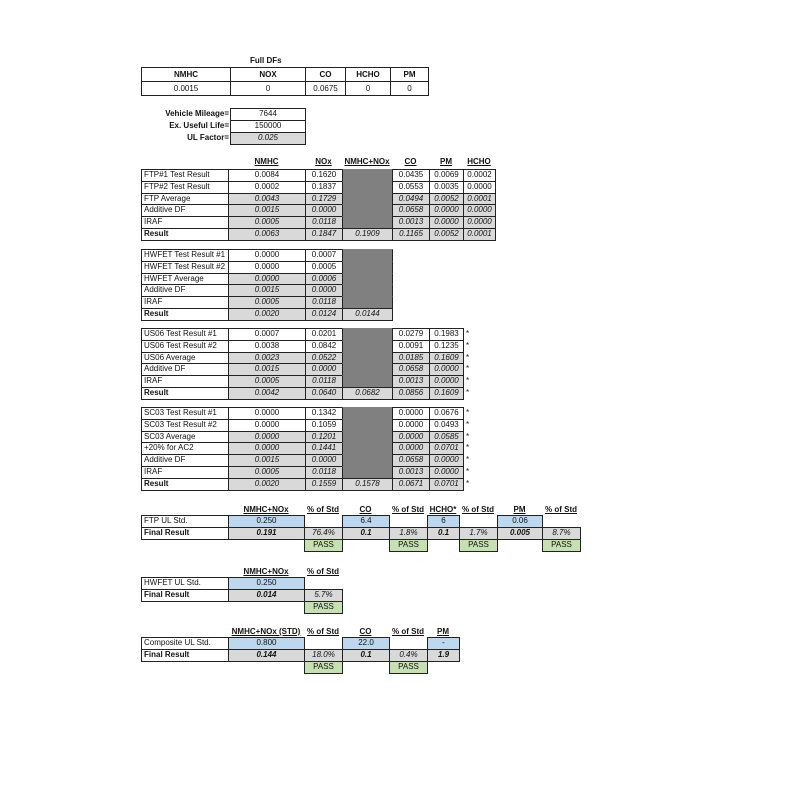 Image resolution: width=800 pixels, height=800 pixels. What do you see at coordinates (208, 137) in the screenshot?
I see `mileage-label: UL Factor=` at bounding box center [208, 137].